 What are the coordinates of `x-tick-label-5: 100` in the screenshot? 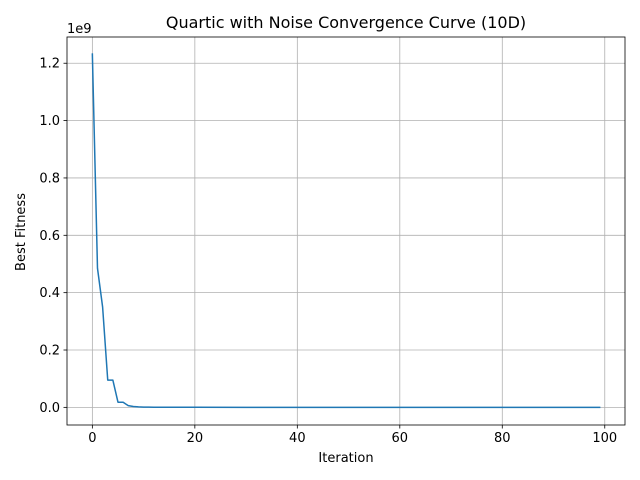 It's located at (604, 438).